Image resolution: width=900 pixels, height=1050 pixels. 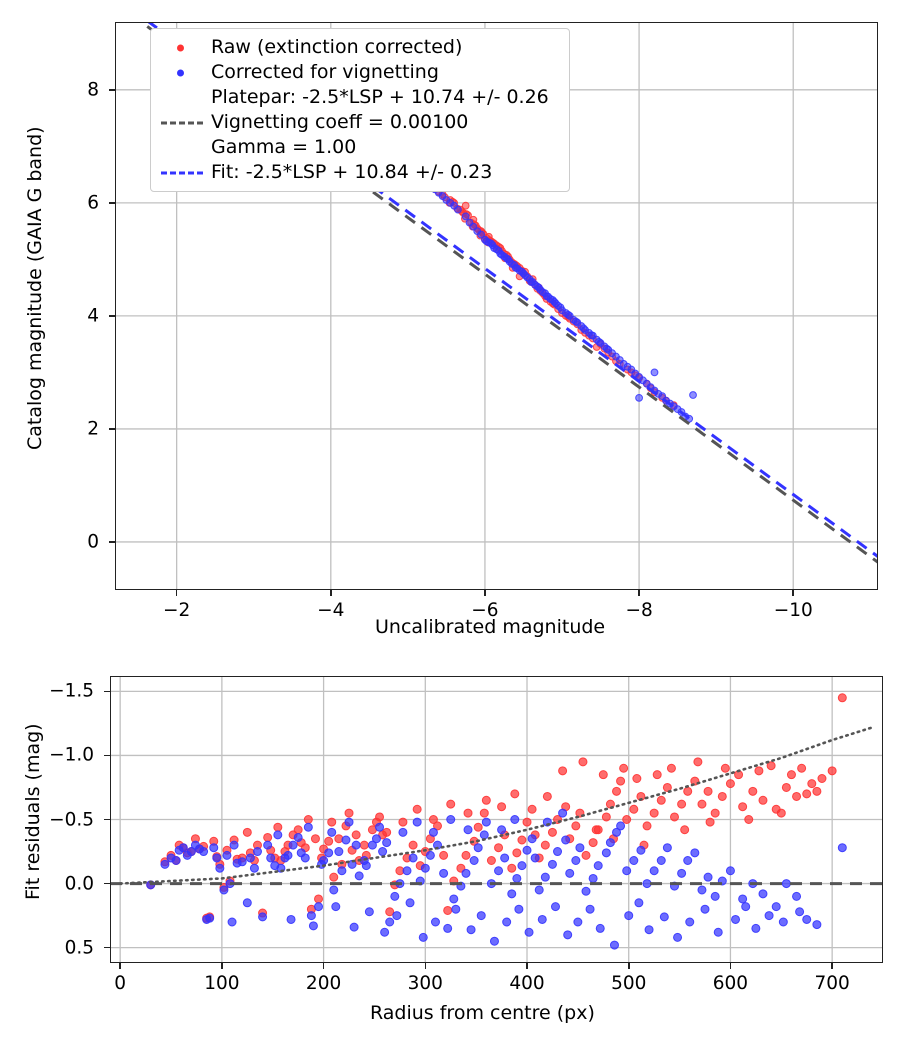 I want to click on y-tick-label: 6, so click(x=93, y=203).